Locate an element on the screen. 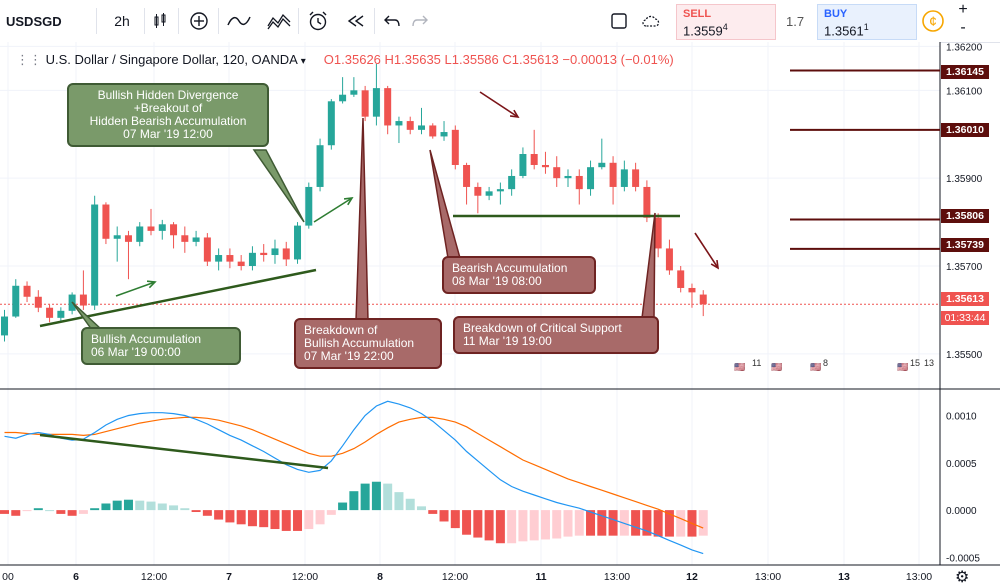  line-chart-icon is located at coordinates (239, 21).